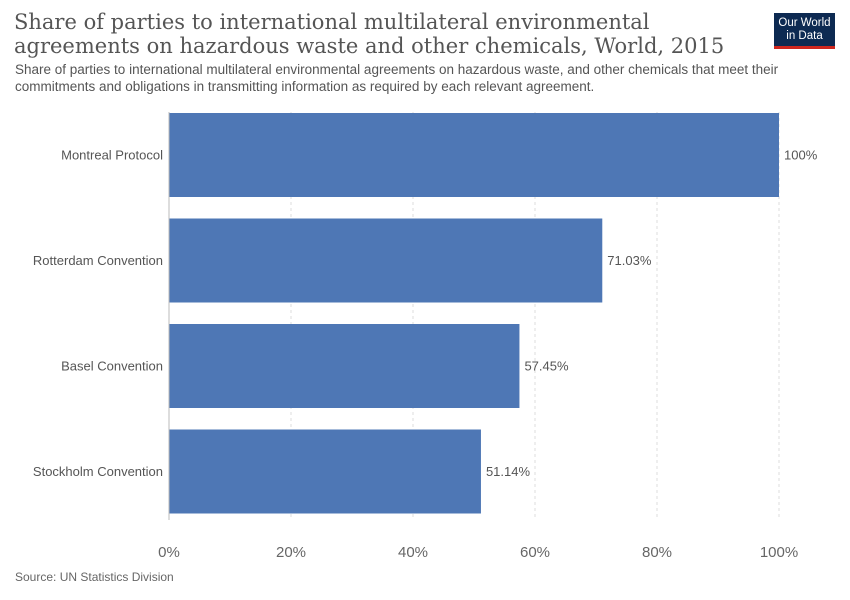 The width and height of the screenshot is (850, 600). I want to click on x-tick-label: 60%, so click(535, 552).